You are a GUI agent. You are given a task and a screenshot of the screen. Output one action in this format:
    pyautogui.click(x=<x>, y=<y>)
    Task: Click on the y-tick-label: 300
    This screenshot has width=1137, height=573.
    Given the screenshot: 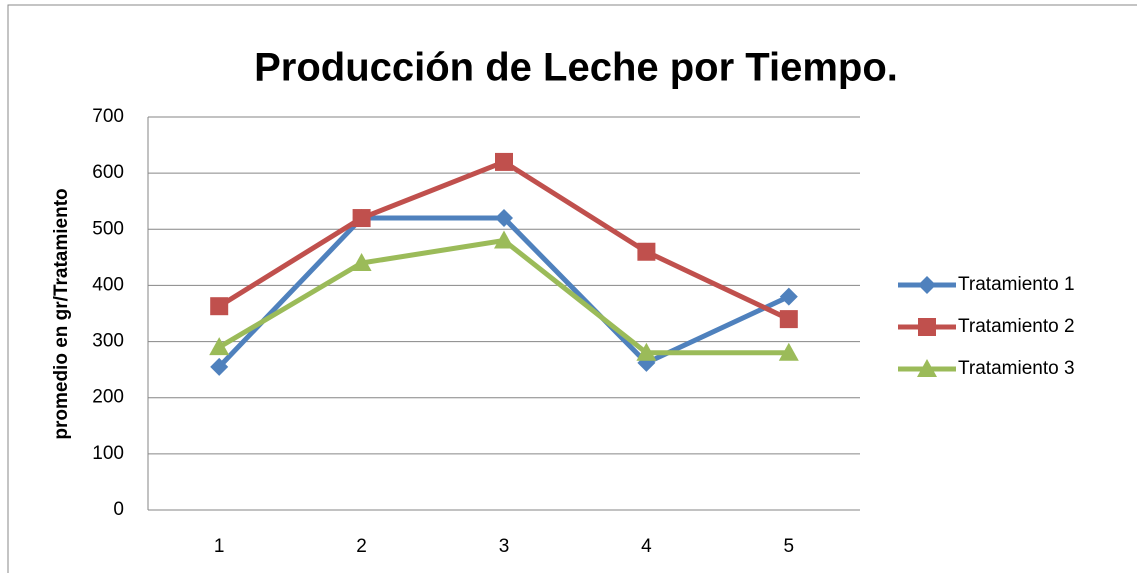 What is the action you would take?
    pyautogui.click(x=108, y=341)
    